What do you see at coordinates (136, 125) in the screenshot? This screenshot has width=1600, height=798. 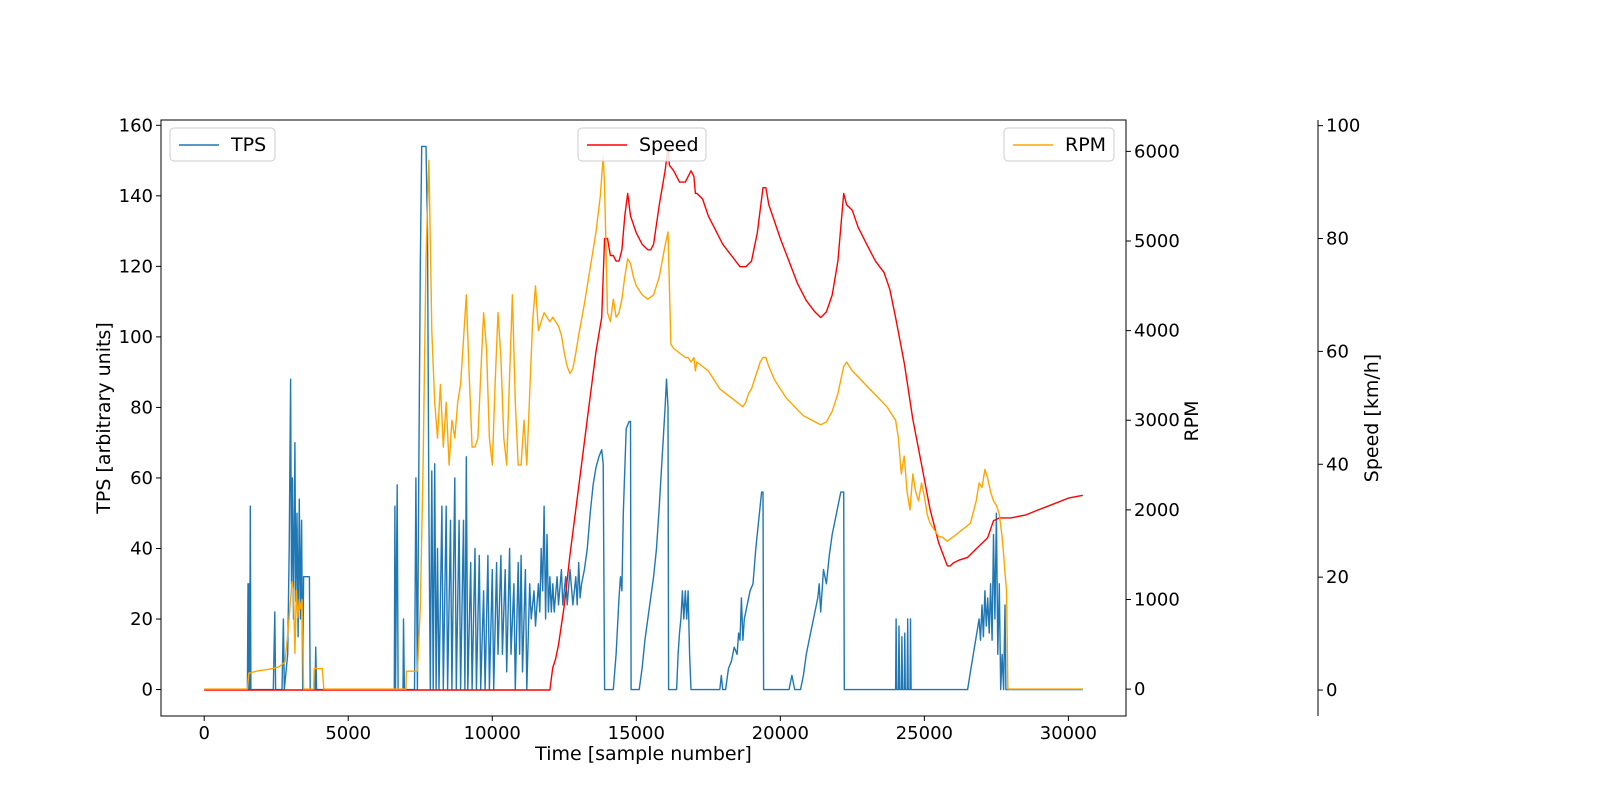 I see `tps-tick-label: 160` at bounding box center [136, 125].